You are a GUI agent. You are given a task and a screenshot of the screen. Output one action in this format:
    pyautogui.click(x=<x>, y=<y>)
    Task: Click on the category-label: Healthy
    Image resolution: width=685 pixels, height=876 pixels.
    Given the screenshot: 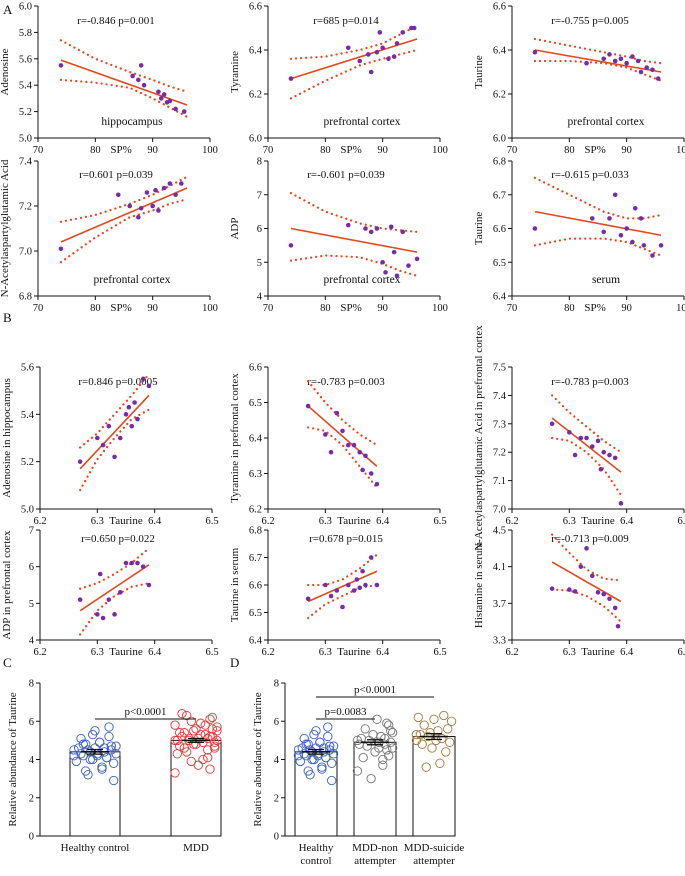 What is the action you would take?
    pyautogui.click(x=316, y=848)
    